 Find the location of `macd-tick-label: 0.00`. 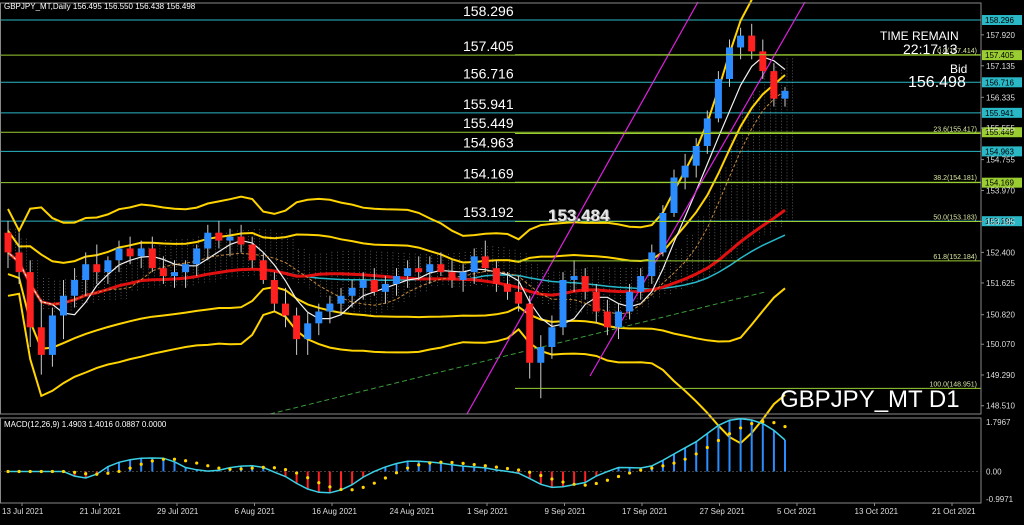

macd-tick-label: 0.00 is located at coordinates (994, 471).